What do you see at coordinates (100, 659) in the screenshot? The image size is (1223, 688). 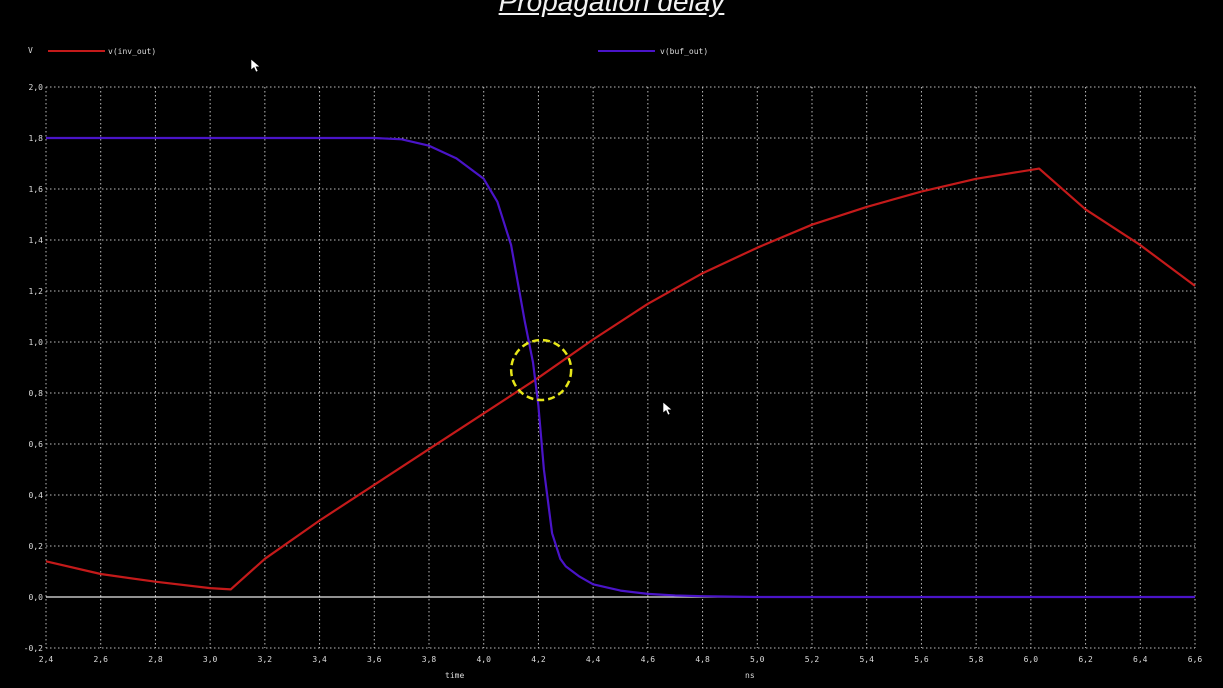 I see `x-tick-label: 2,6` at bounding box center [100, 659].